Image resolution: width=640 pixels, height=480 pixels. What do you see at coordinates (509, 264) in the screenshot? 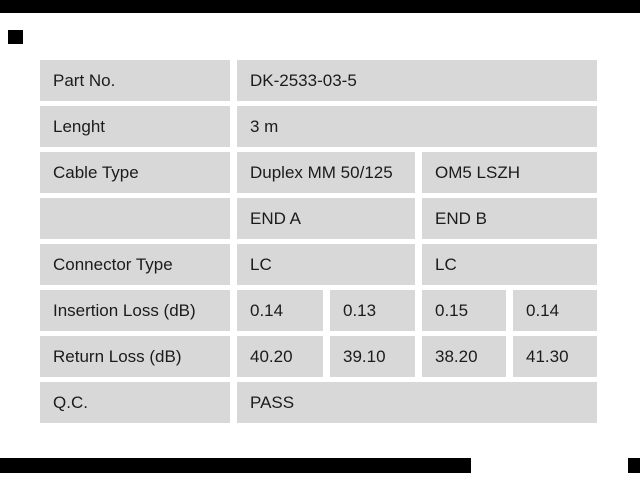
I see `connector-type-end-b: LC` at bounding box center [509, 264].